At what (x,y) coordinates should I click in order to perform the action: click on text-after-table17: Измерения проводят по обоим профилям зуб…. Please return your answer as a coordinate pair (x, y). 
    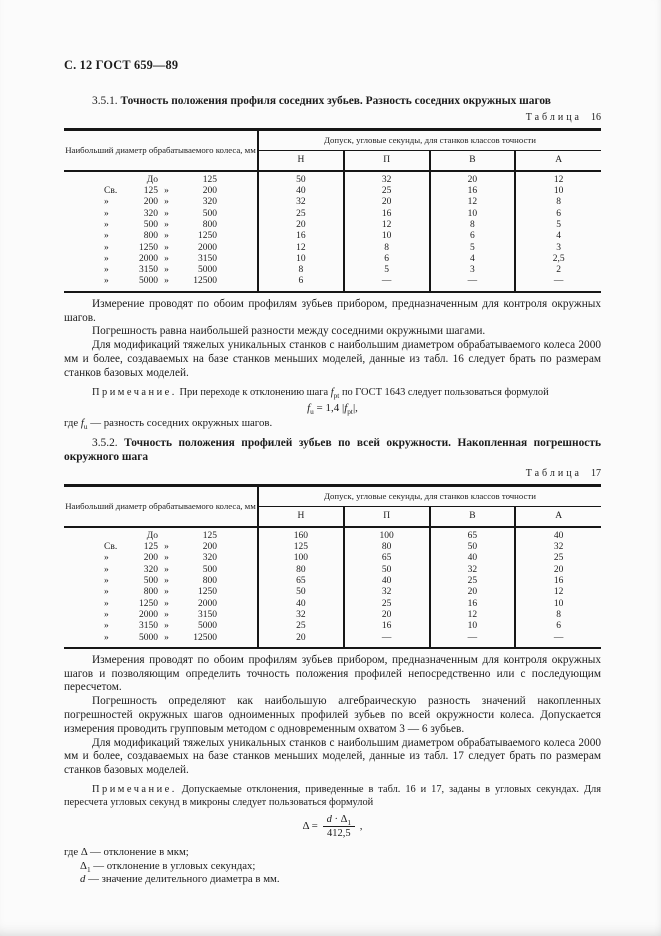
    Looking at the image, I should click on (332, 716).